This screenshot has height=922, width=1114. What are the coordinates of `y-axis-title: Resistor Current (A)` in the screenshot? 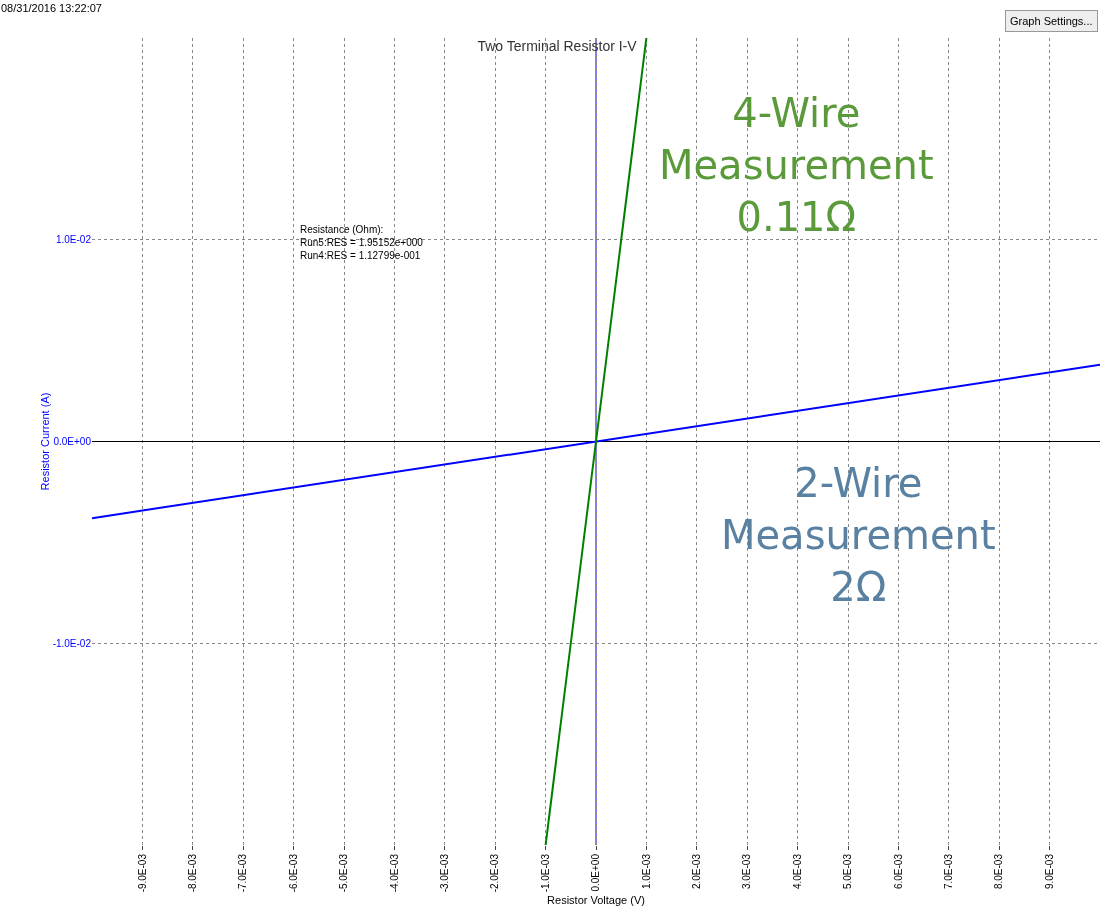 It's located at (45, 441).